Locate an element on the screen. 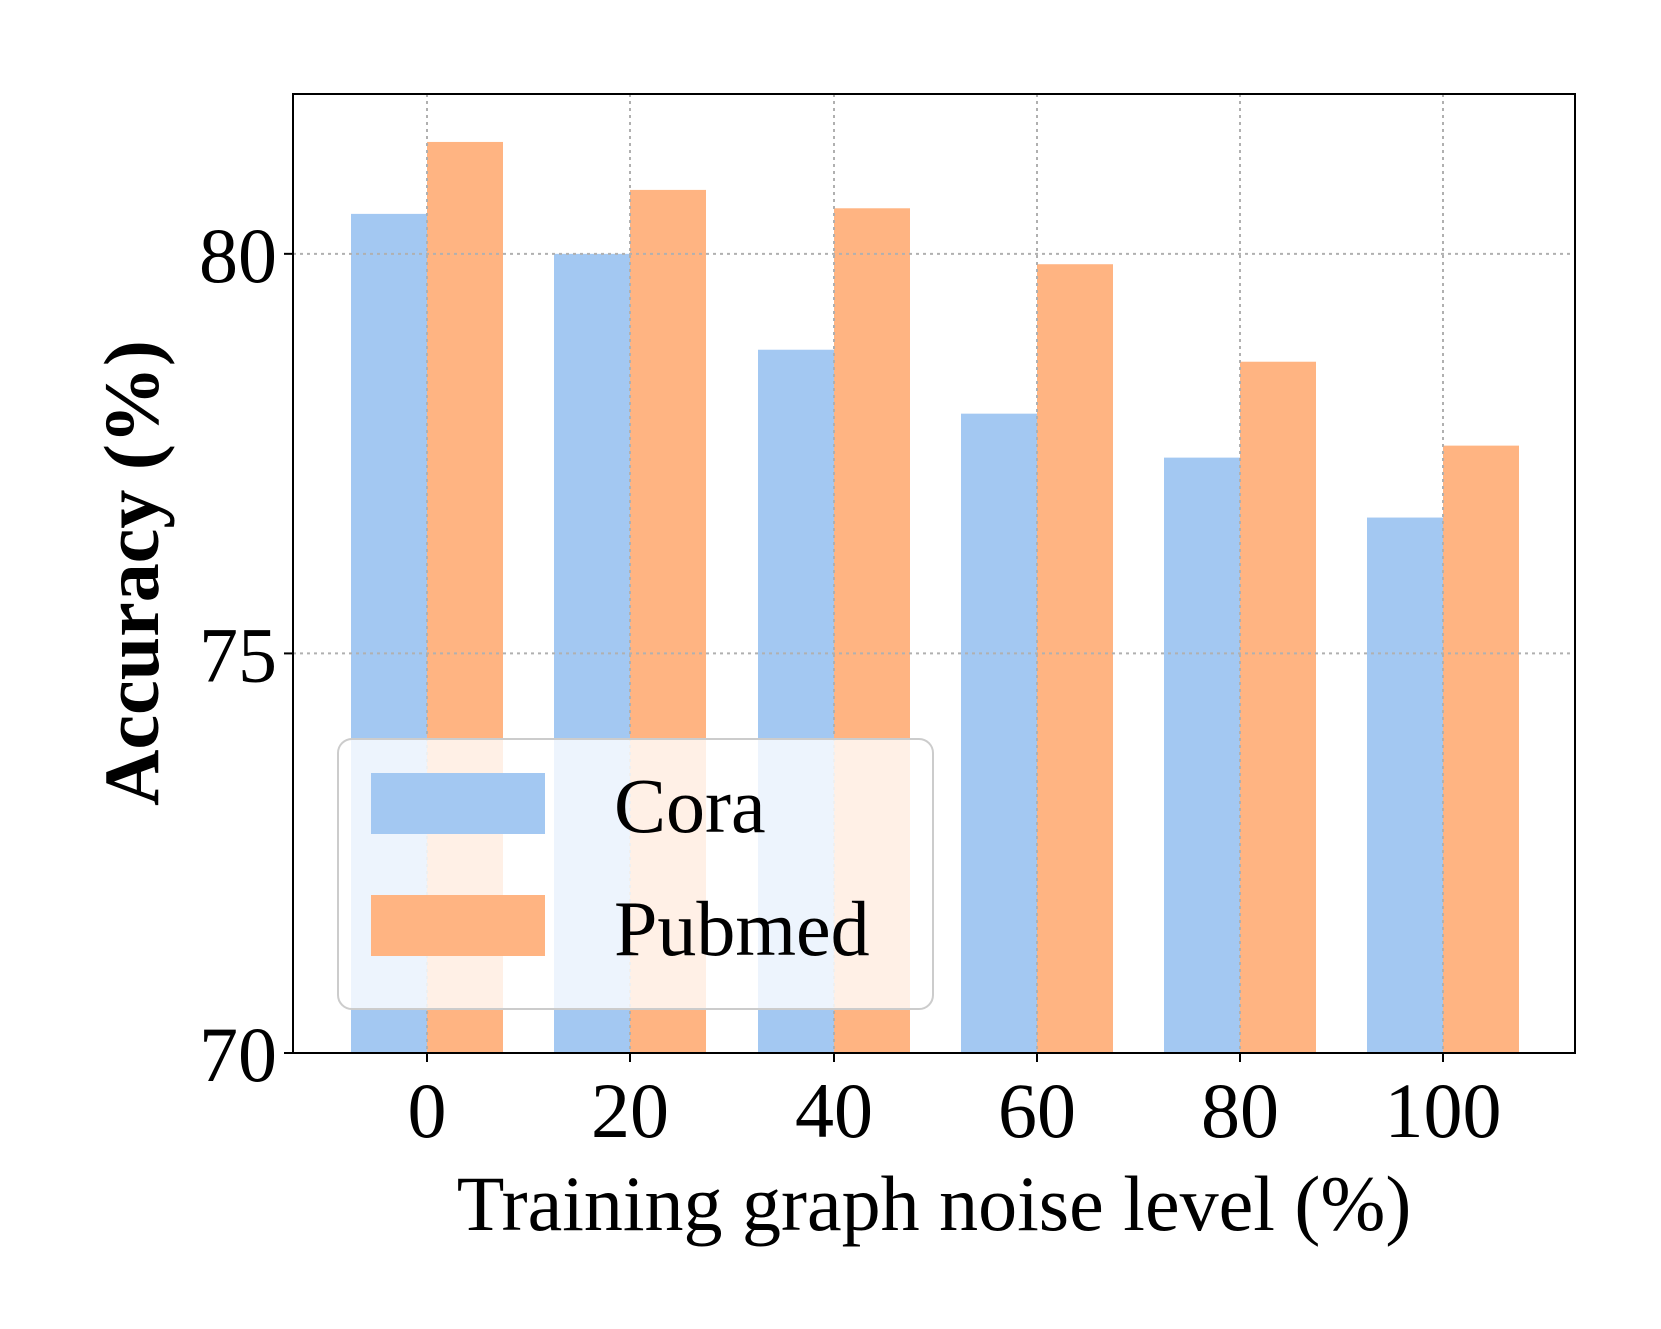 The image size is (1661, 1329). legend-swatch-cora is located at coordinates (458, 803).